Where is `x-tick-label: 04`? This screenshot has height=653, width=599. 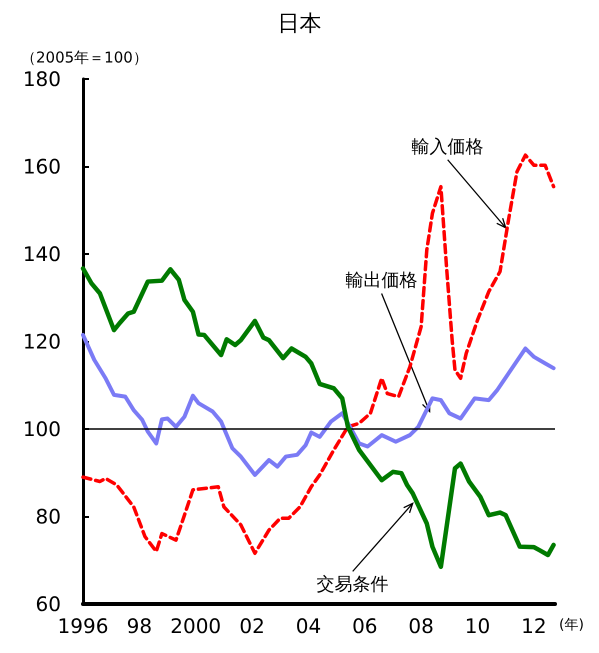
x-tick-label: 04 is located at coordinates (309, 626).